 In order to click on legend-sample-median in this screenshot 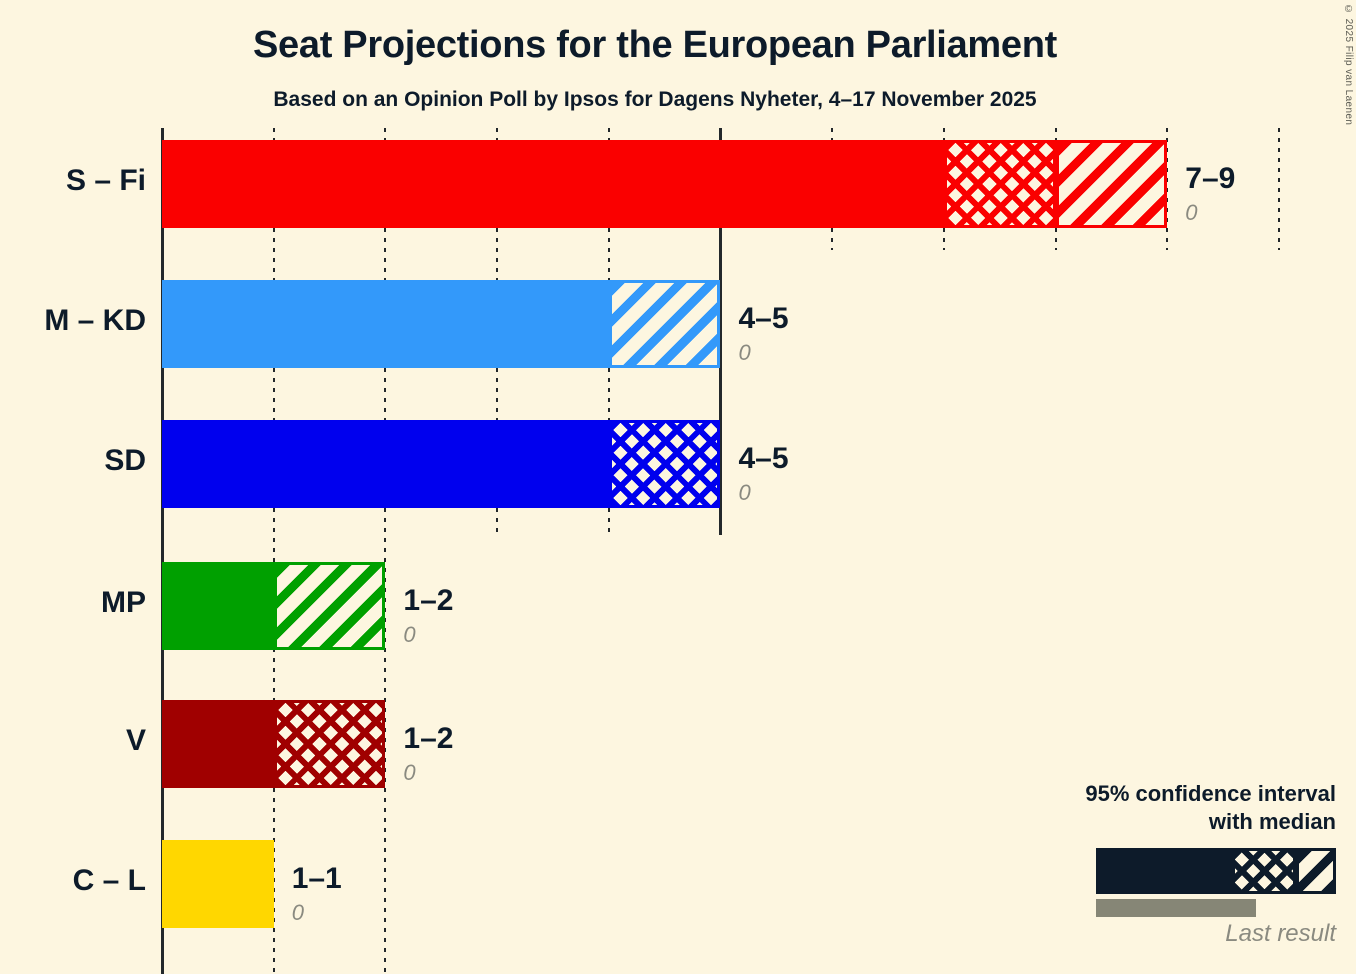, I will do `click(1264, 871)`.